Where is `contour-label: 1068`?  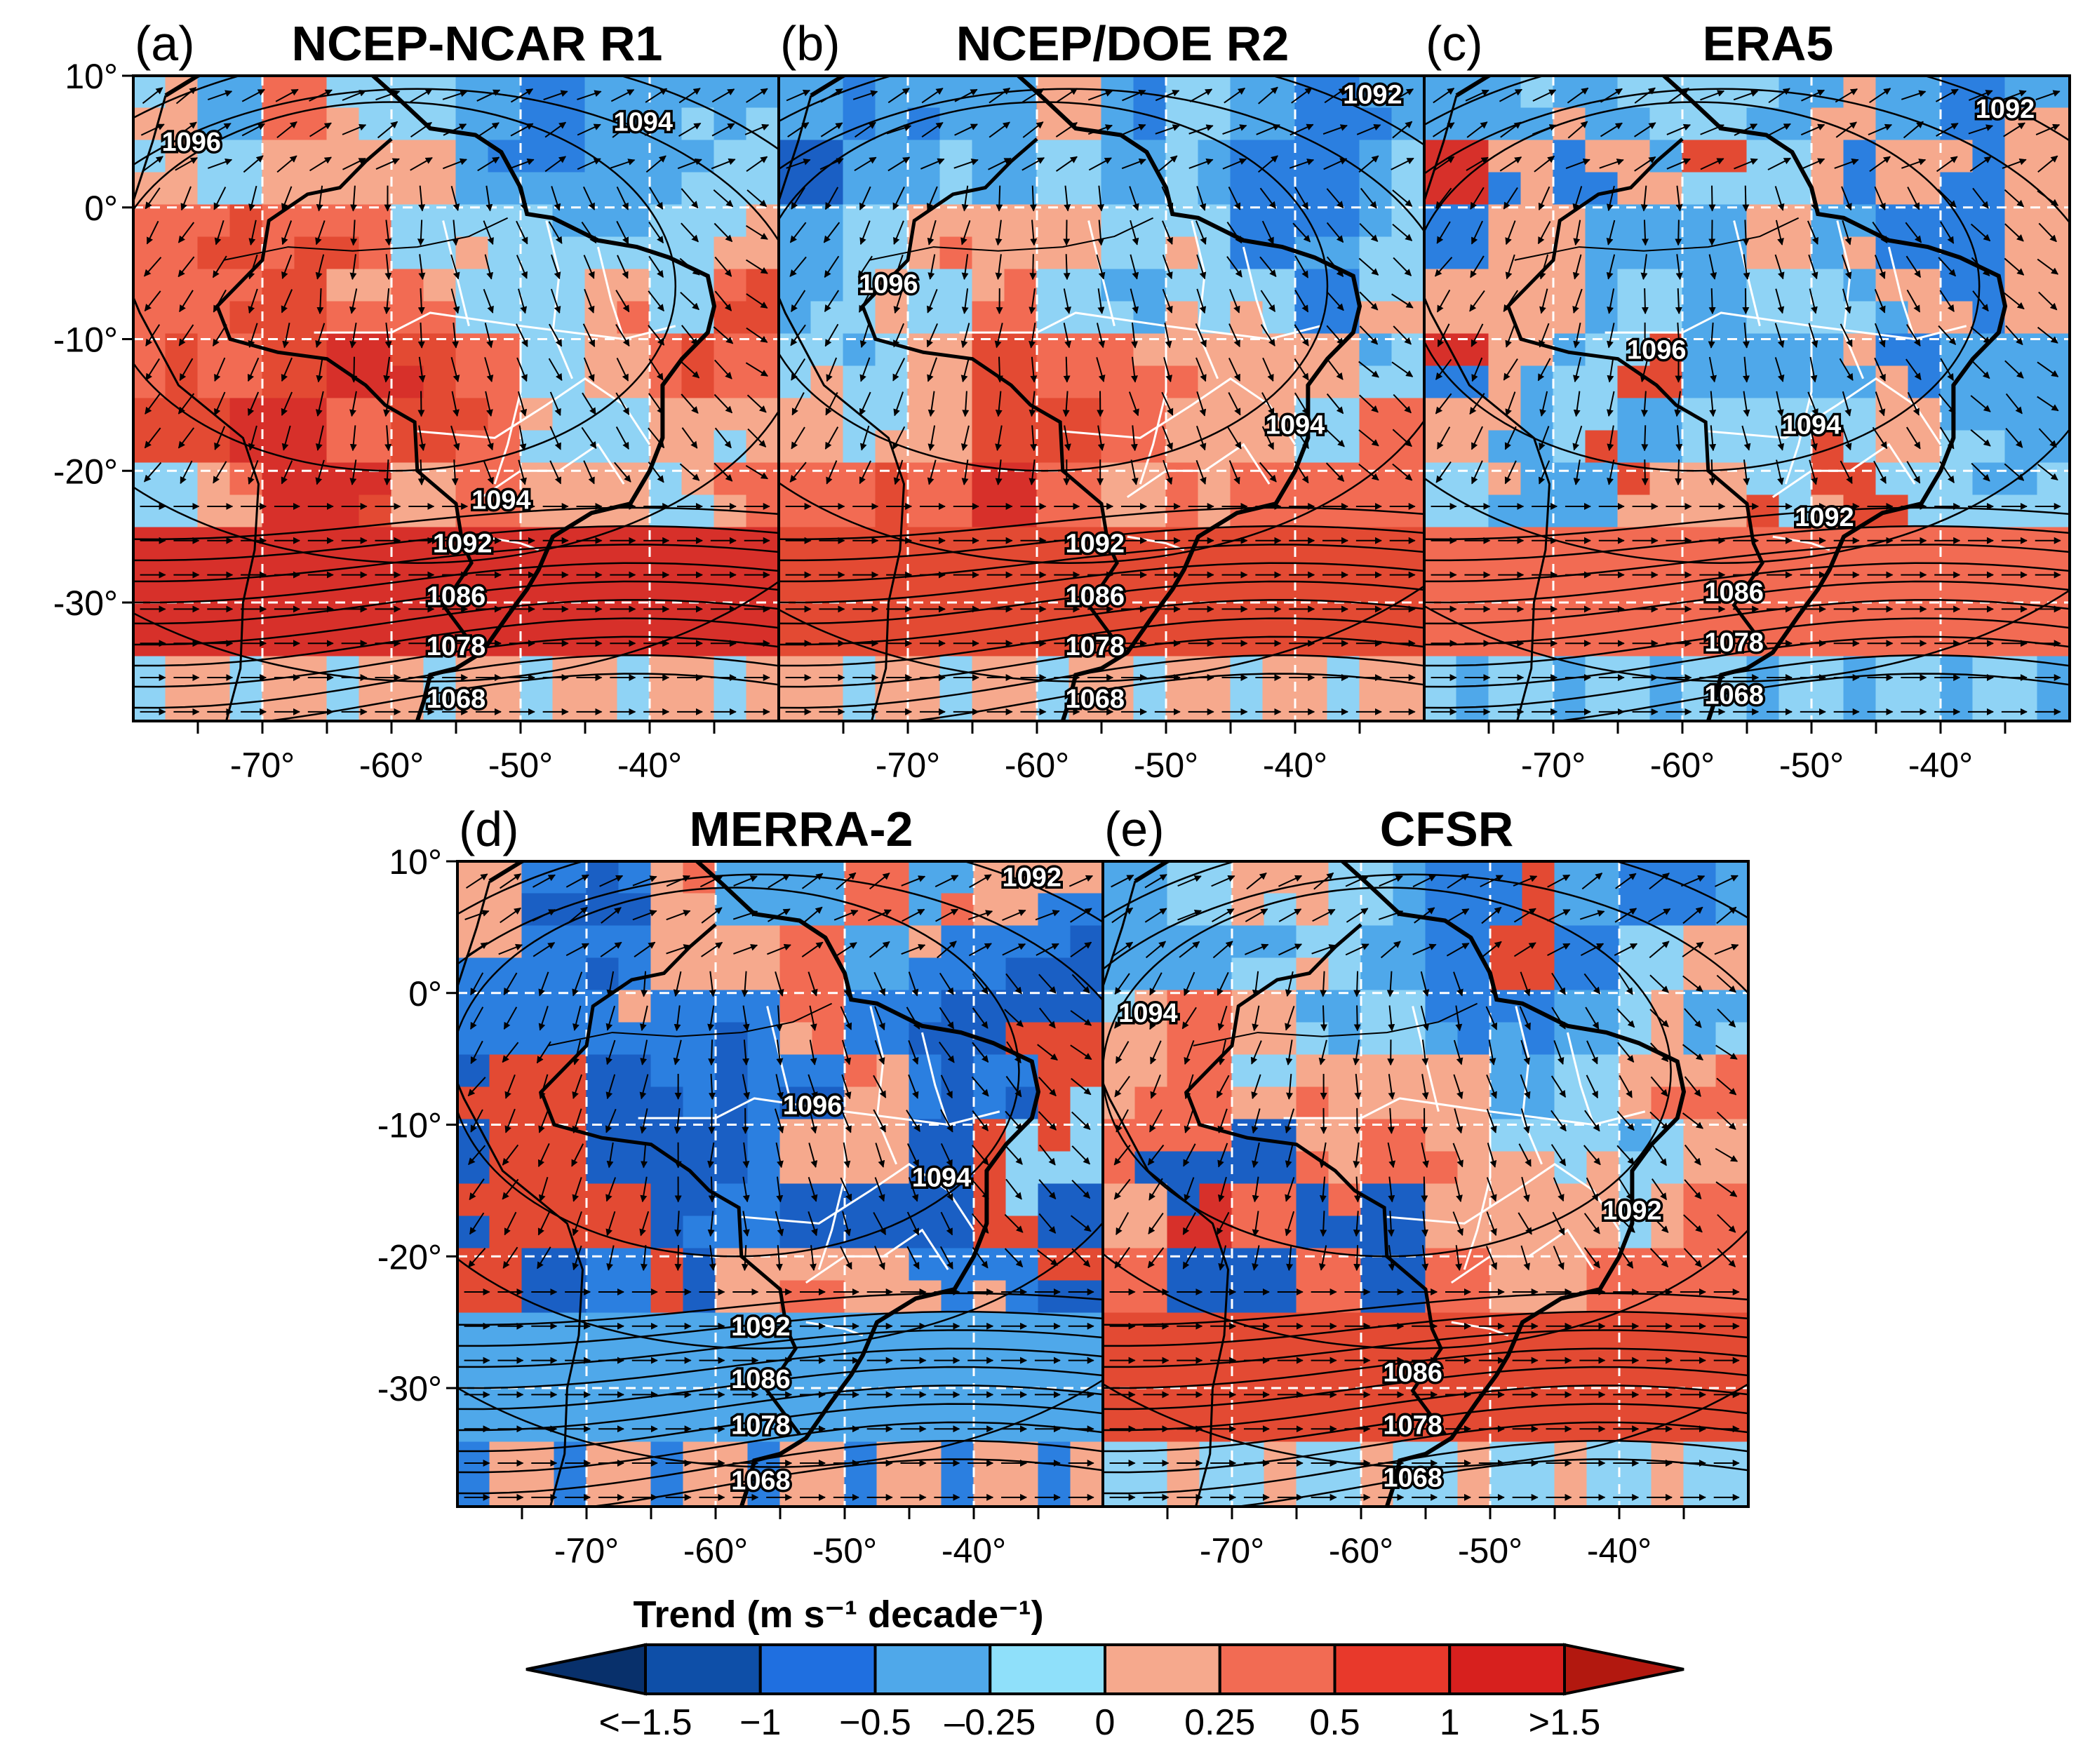 contour-label: 1068 is located at coordinates (1734, 695).